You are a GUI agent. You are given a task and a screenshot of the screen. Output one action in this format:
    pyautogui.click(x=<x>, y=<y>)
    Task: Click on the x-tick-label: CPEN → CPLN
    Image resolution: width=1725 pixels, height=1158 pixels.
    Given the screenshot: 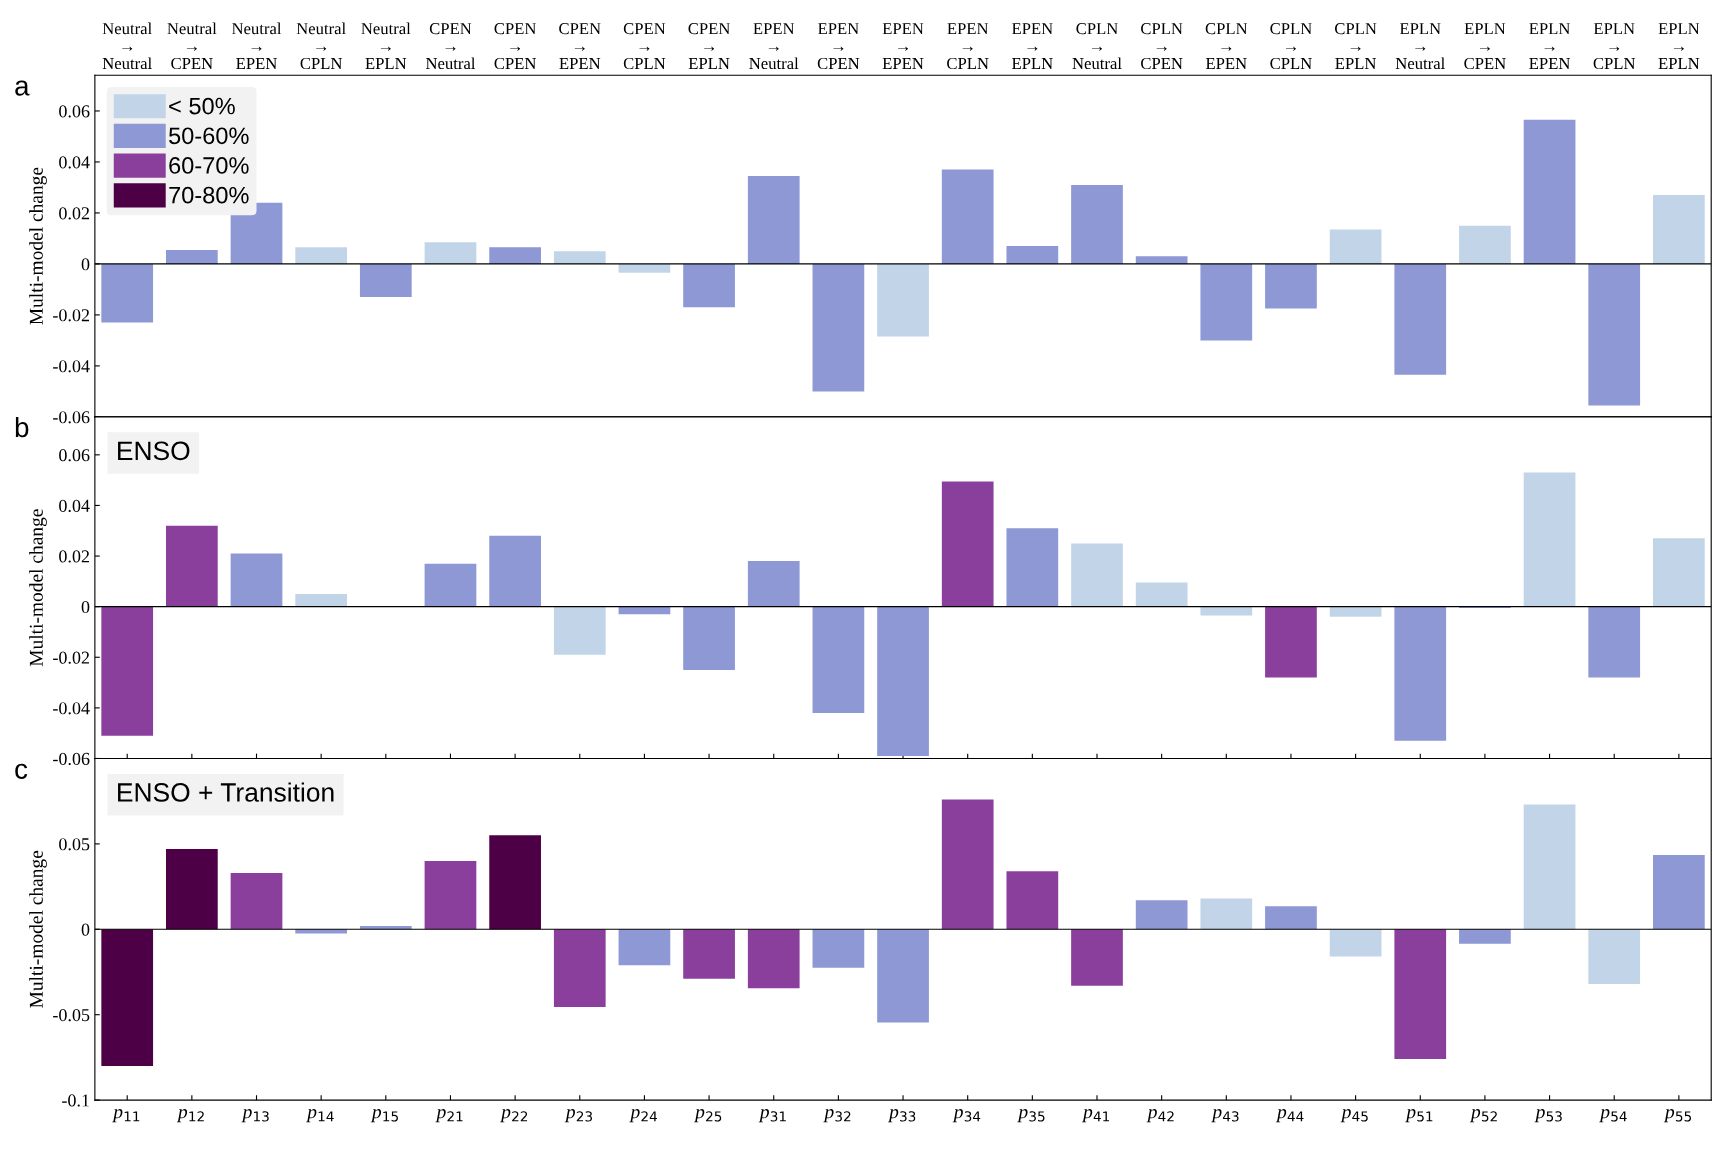 What is the action you would take?
    pyautogui.click(x=644, y=46)
    